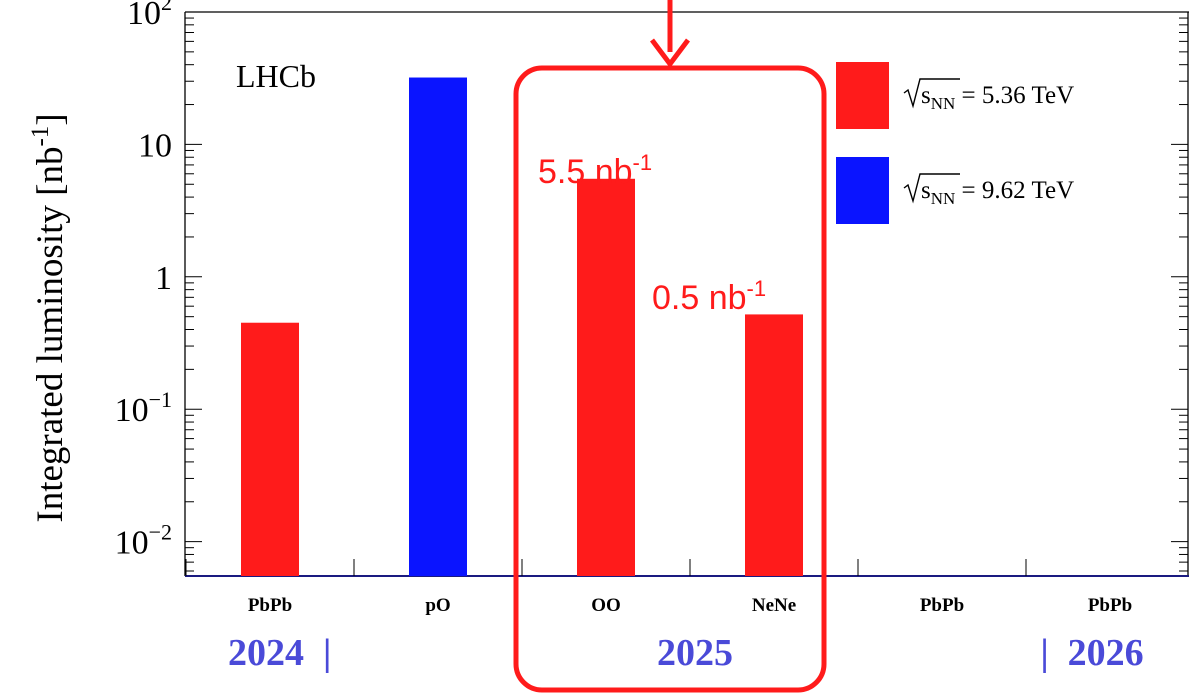 The width and height of the screenshot is (1189, 693). Describe the element at coordinates (670, 53) in the screenshot. I see `arrow-head-icon` at that location.